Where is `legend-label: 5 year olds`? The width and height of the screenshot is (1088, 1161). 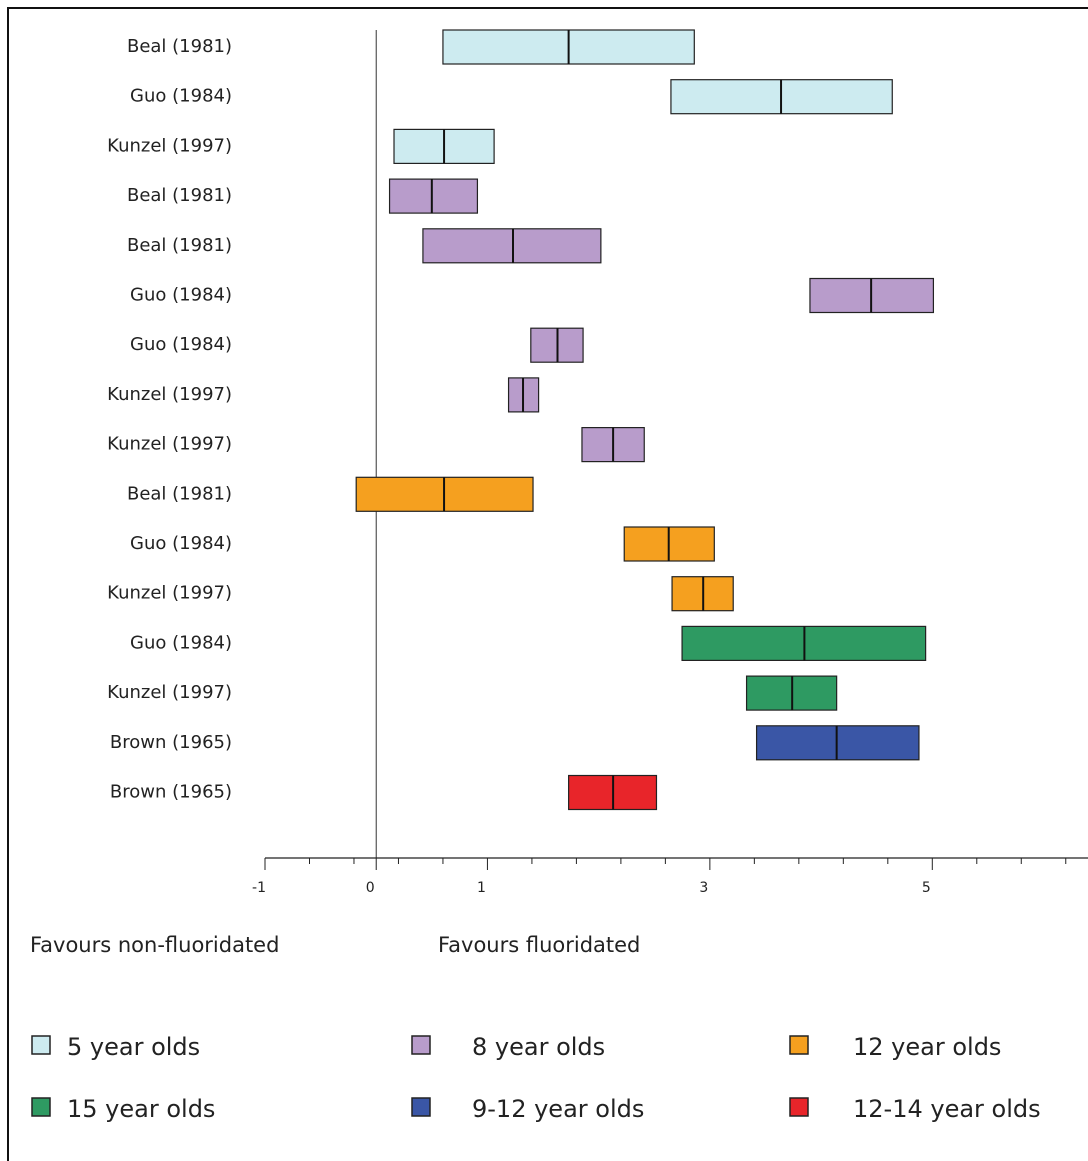
legend-label: 5 year olds is located at coordinates (133, 1047).